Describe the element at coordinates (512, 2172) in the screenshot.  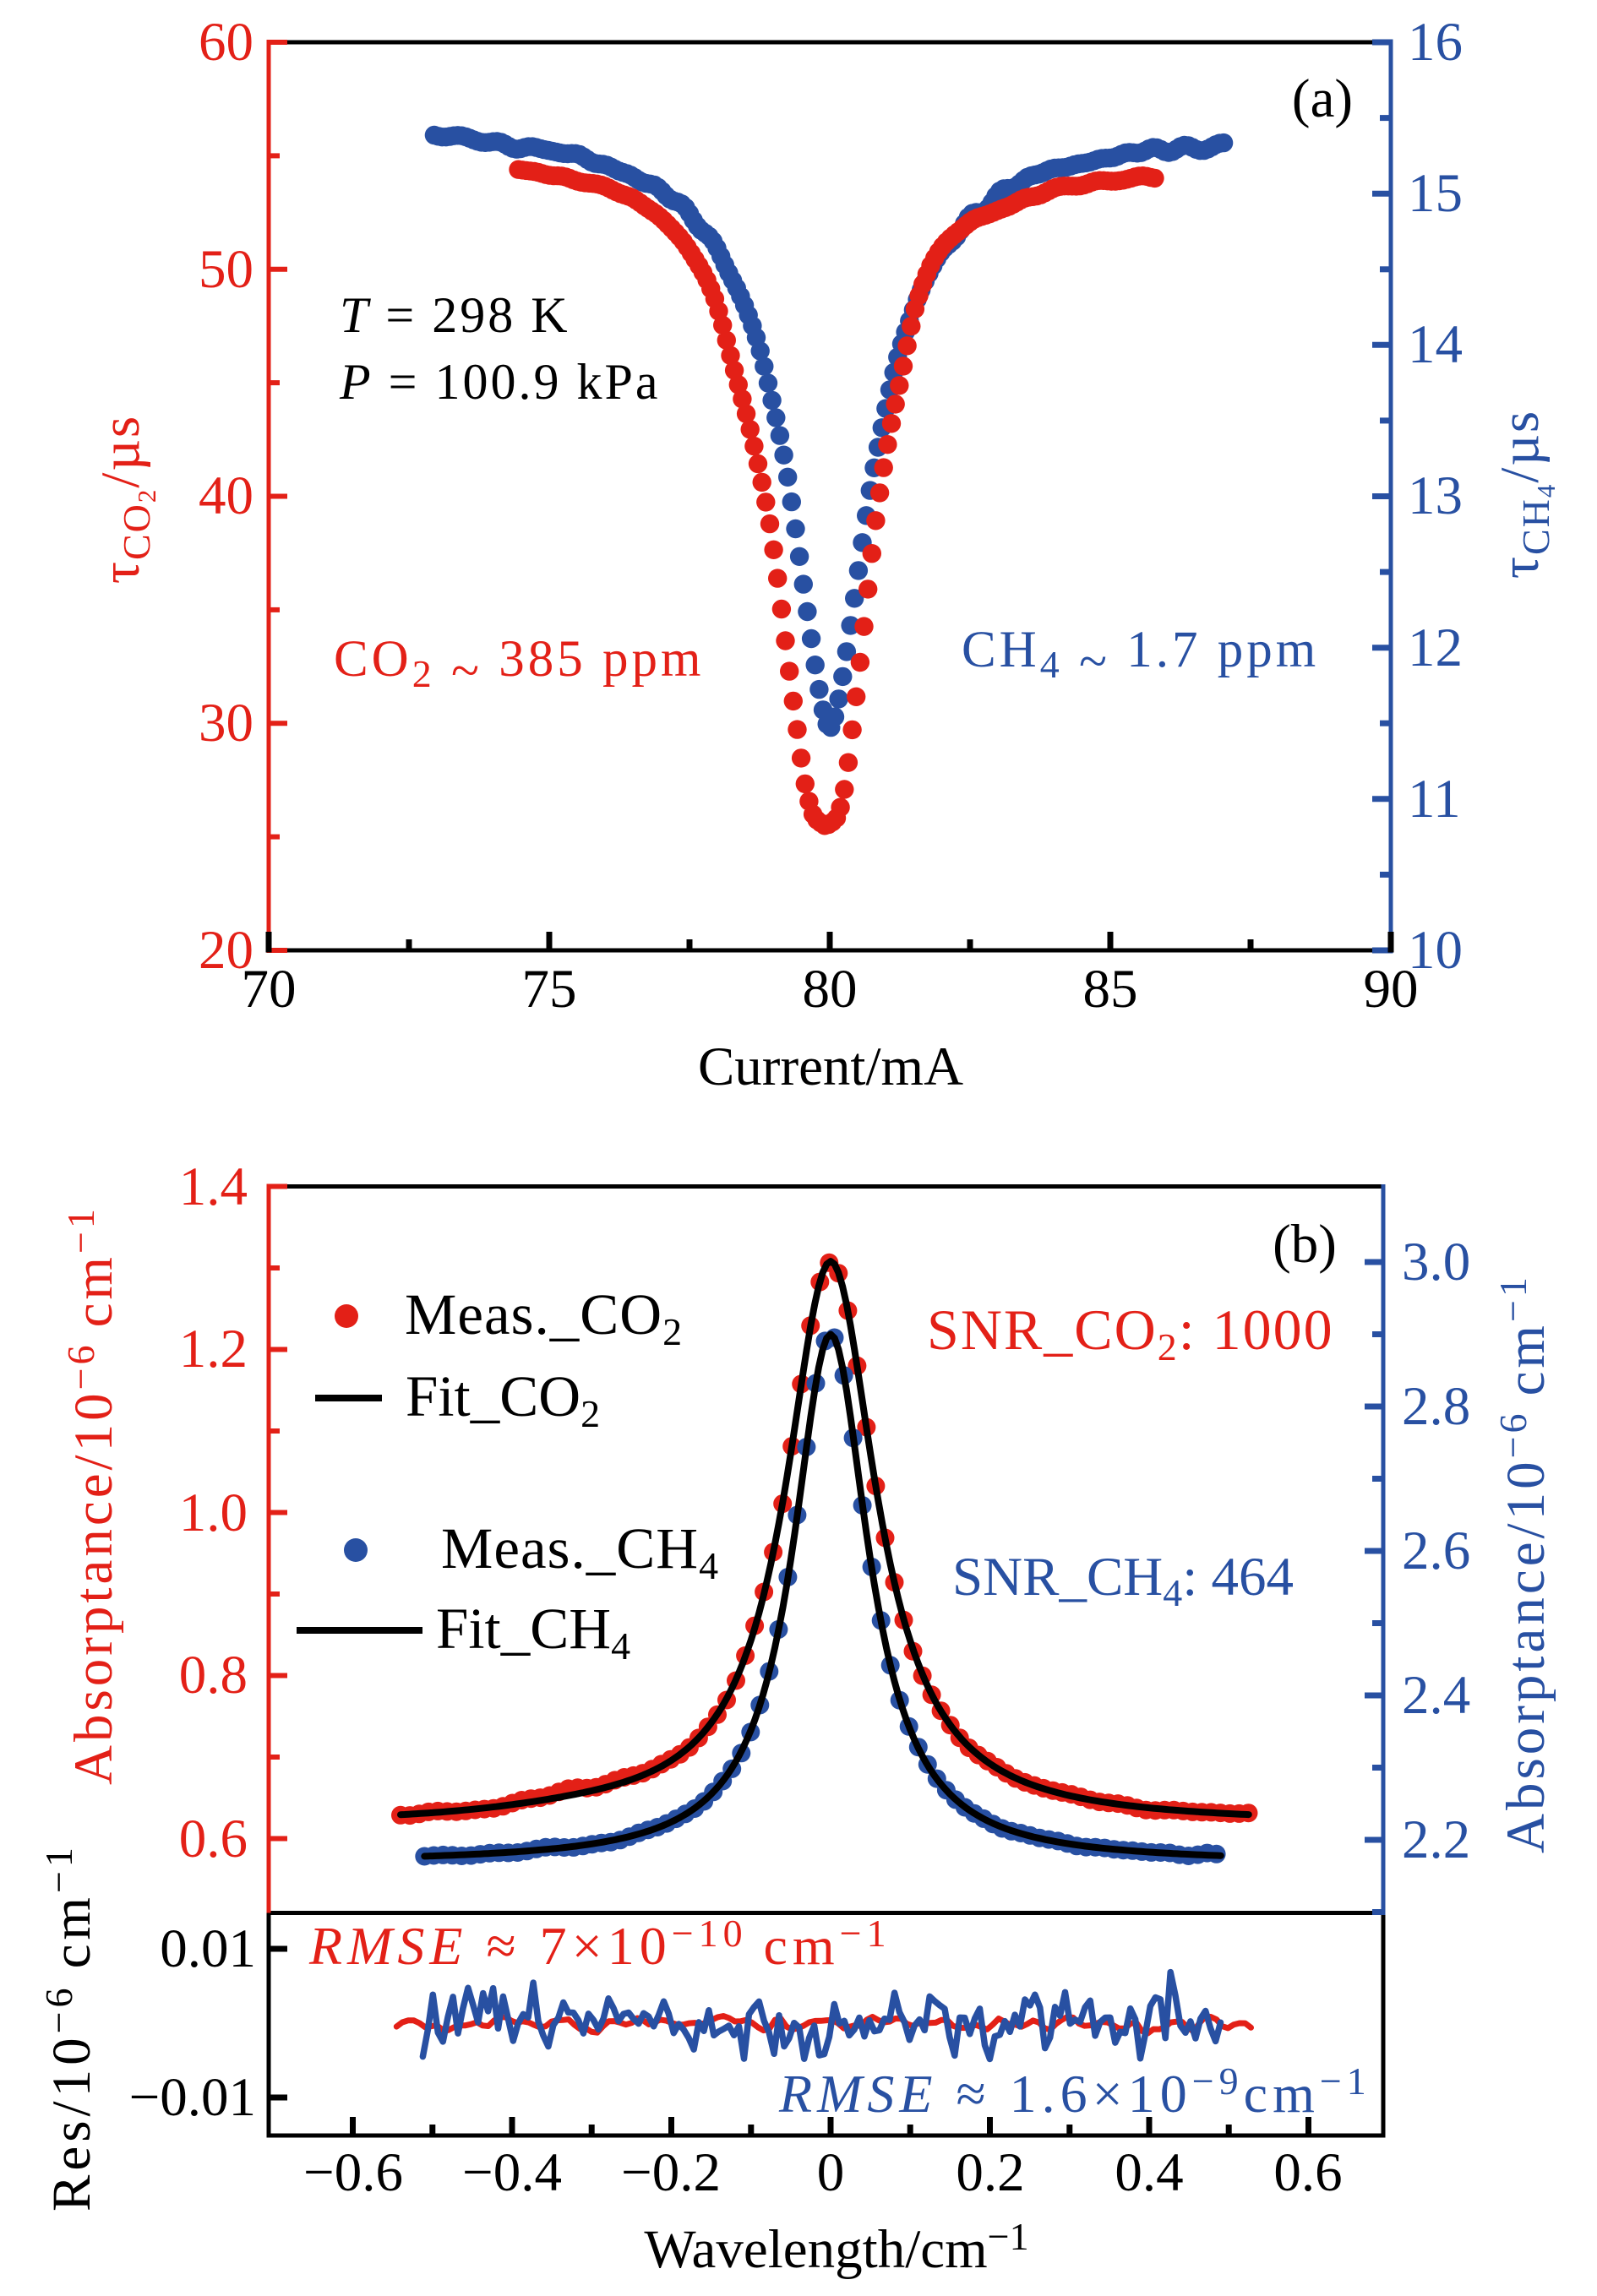
I see `svg-text: −0.4` at that location.